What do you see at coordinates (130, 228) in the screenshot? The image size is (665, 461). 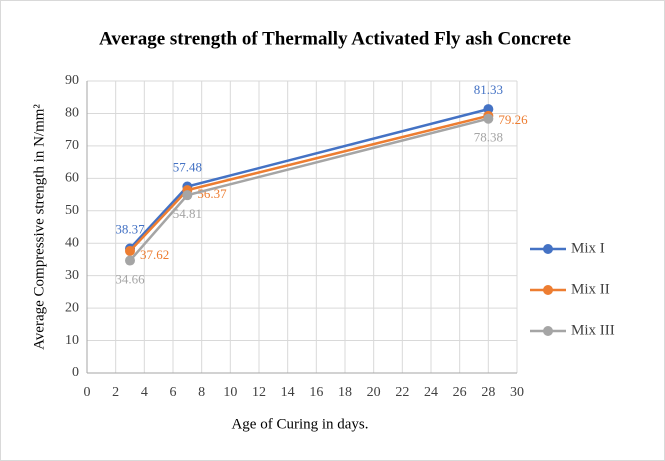 I see `data-label: 38.37` at bounding box center [130, 228].